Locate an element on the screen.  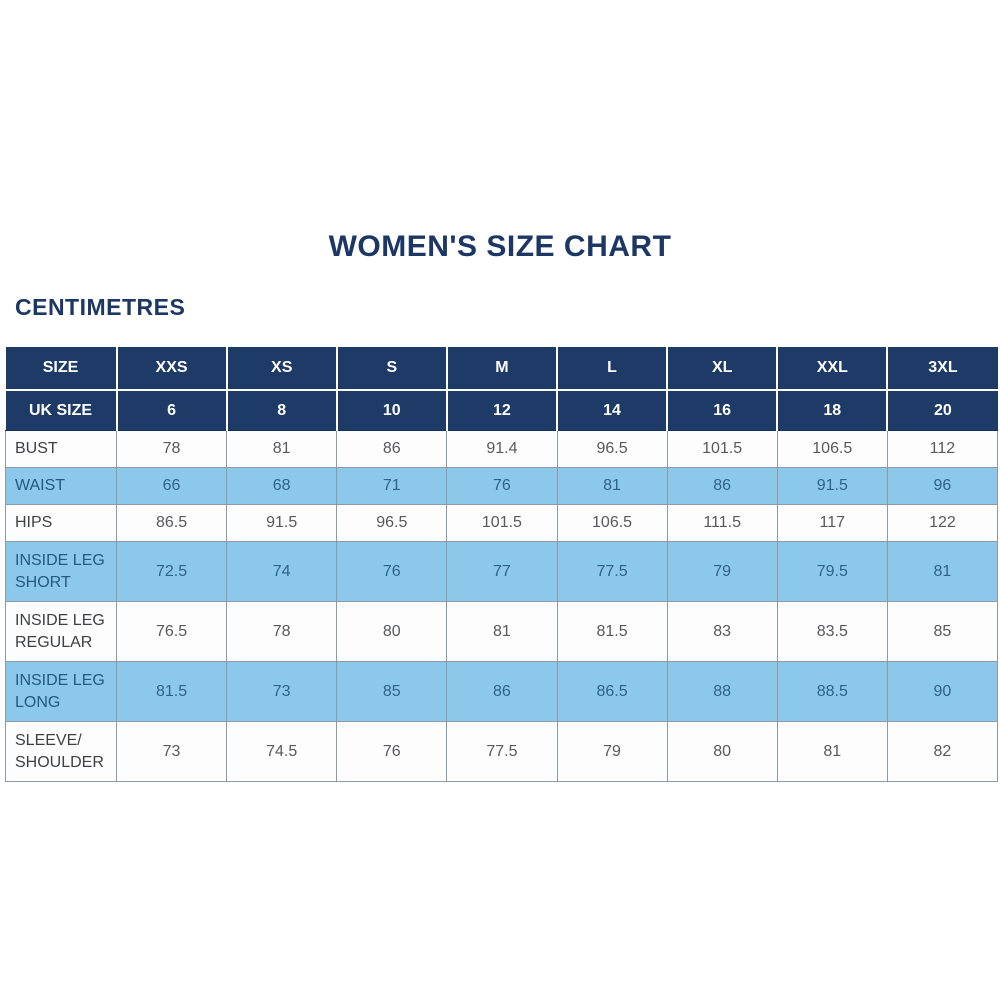
cell-value: 111.5 is located at coordinates (722, 523).